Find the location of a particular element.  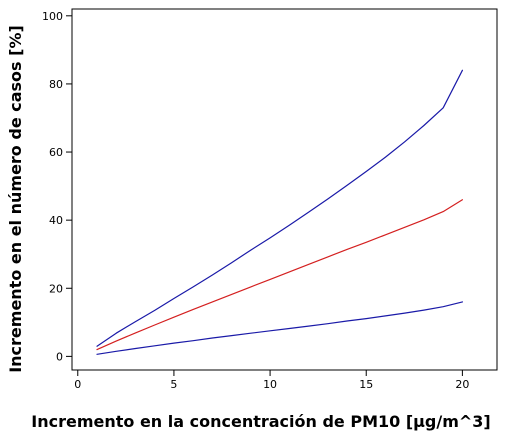

y-tick-label: 100 is located at coordinates (52, 16).